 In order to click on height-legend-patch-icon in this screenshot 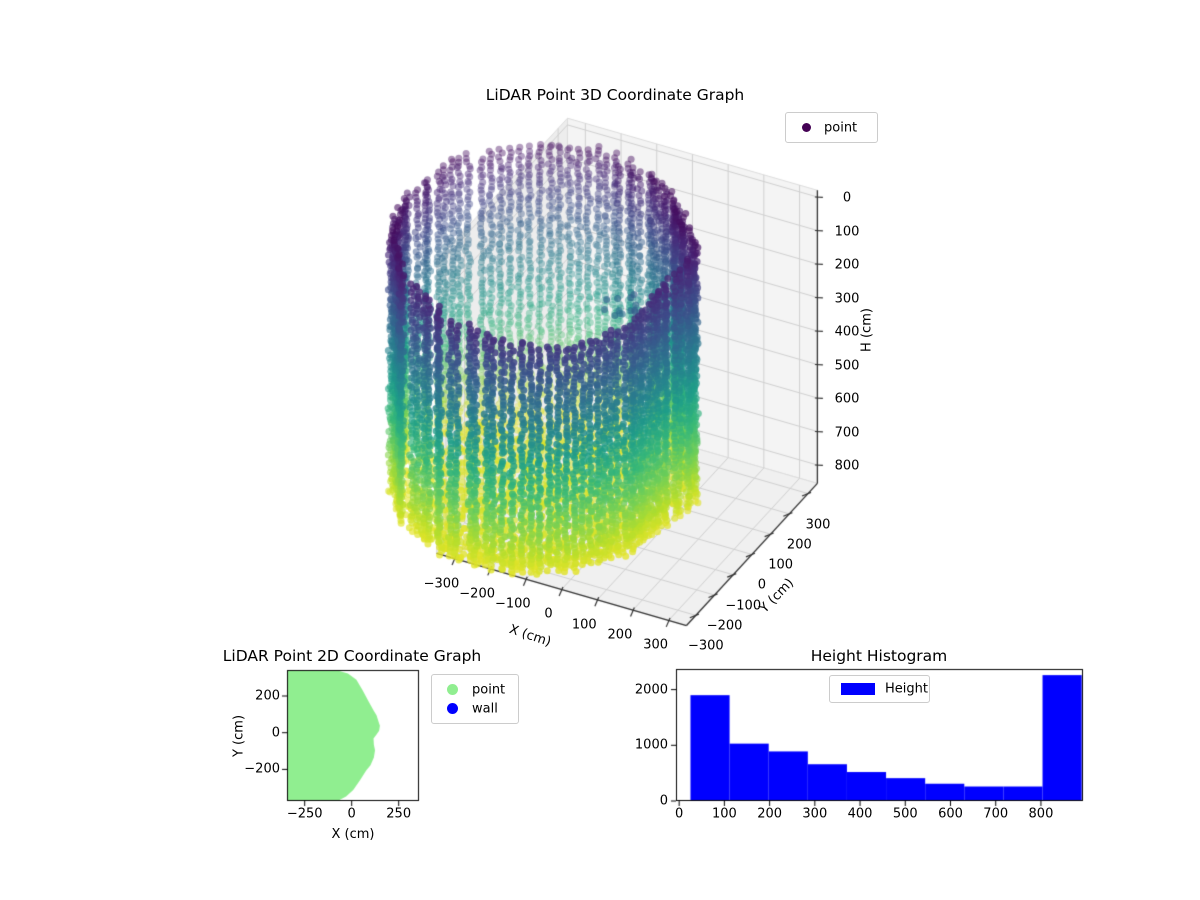, I will do `click(858, 689)`.